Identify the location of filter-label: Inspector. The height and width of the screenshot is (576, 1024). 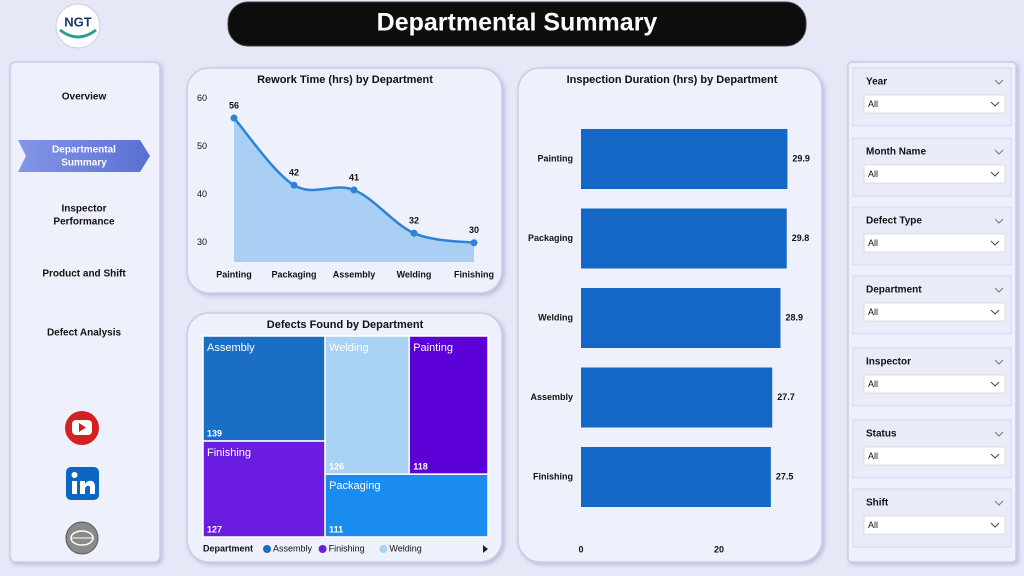
(888, 362).